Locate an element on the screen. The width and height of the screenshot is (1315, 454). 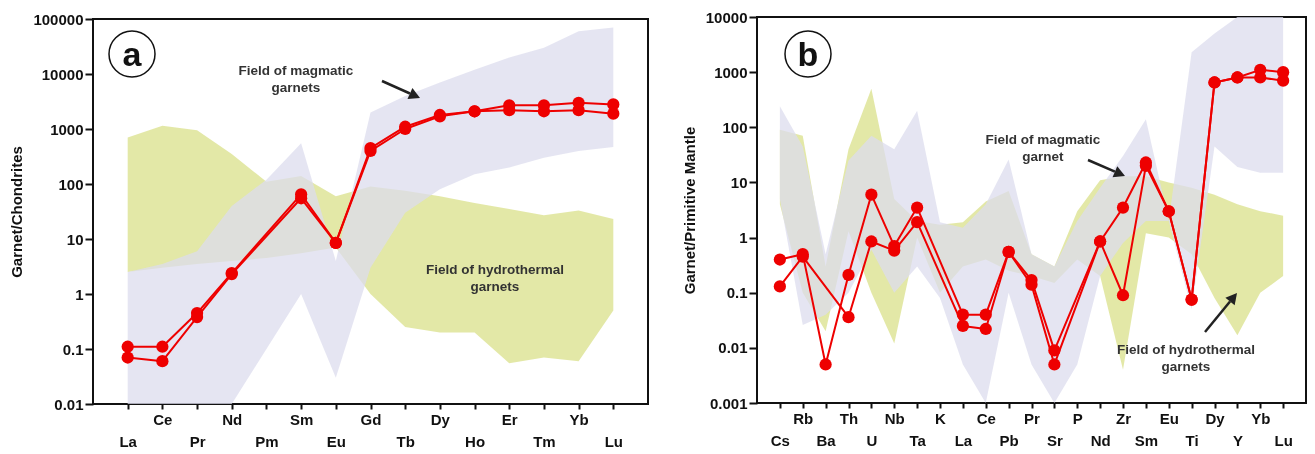
x-tick-label: Pm is located at coordinates (267, 441).